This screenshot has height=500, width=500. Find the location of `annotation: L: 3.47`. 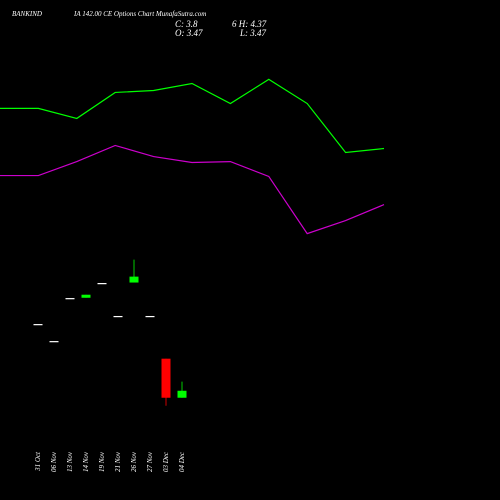

annotation: L: 3.47 is located at coordinates (253, 33).